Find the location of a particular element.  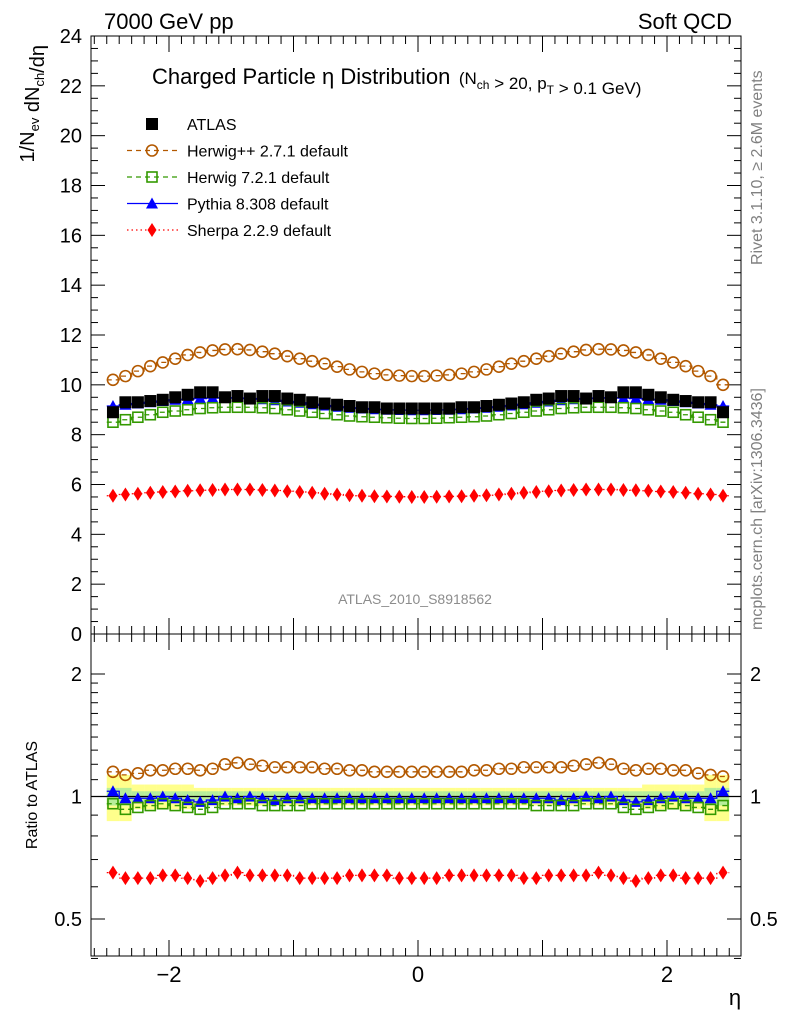

herwig-7-2-1-default-line is located at coordinates (418, 414).